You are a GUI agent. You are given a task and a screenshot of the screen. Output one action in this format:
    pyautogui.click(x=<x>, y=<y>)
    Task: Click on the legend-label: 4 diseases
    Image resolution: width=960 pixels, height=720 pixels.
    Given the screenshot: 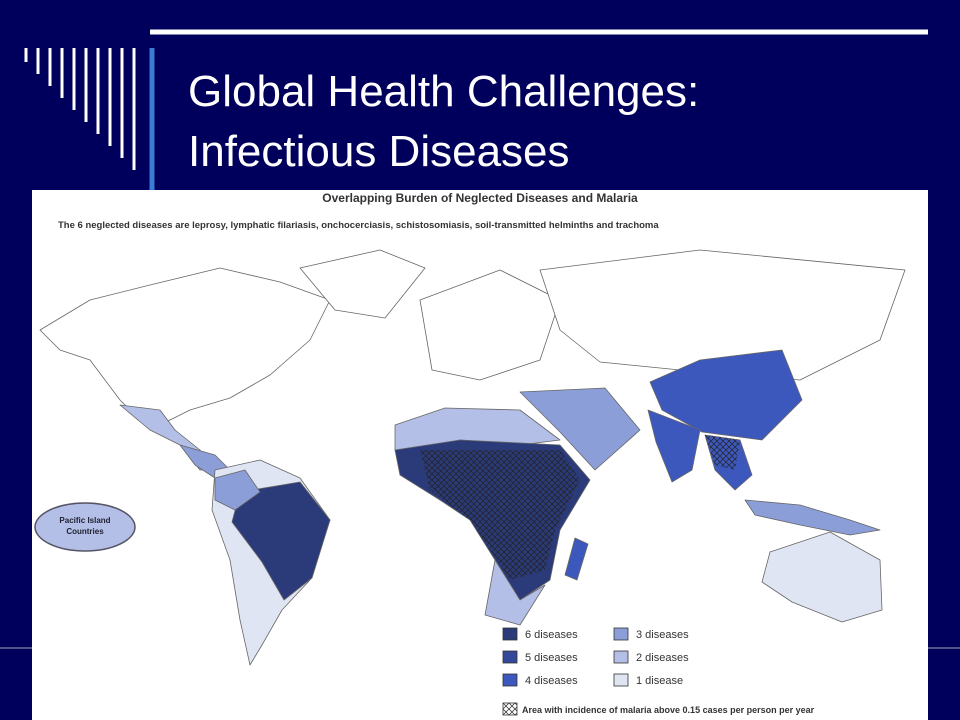 What is the action you would take?
    pyautogui.click(x=551, y=681)
    